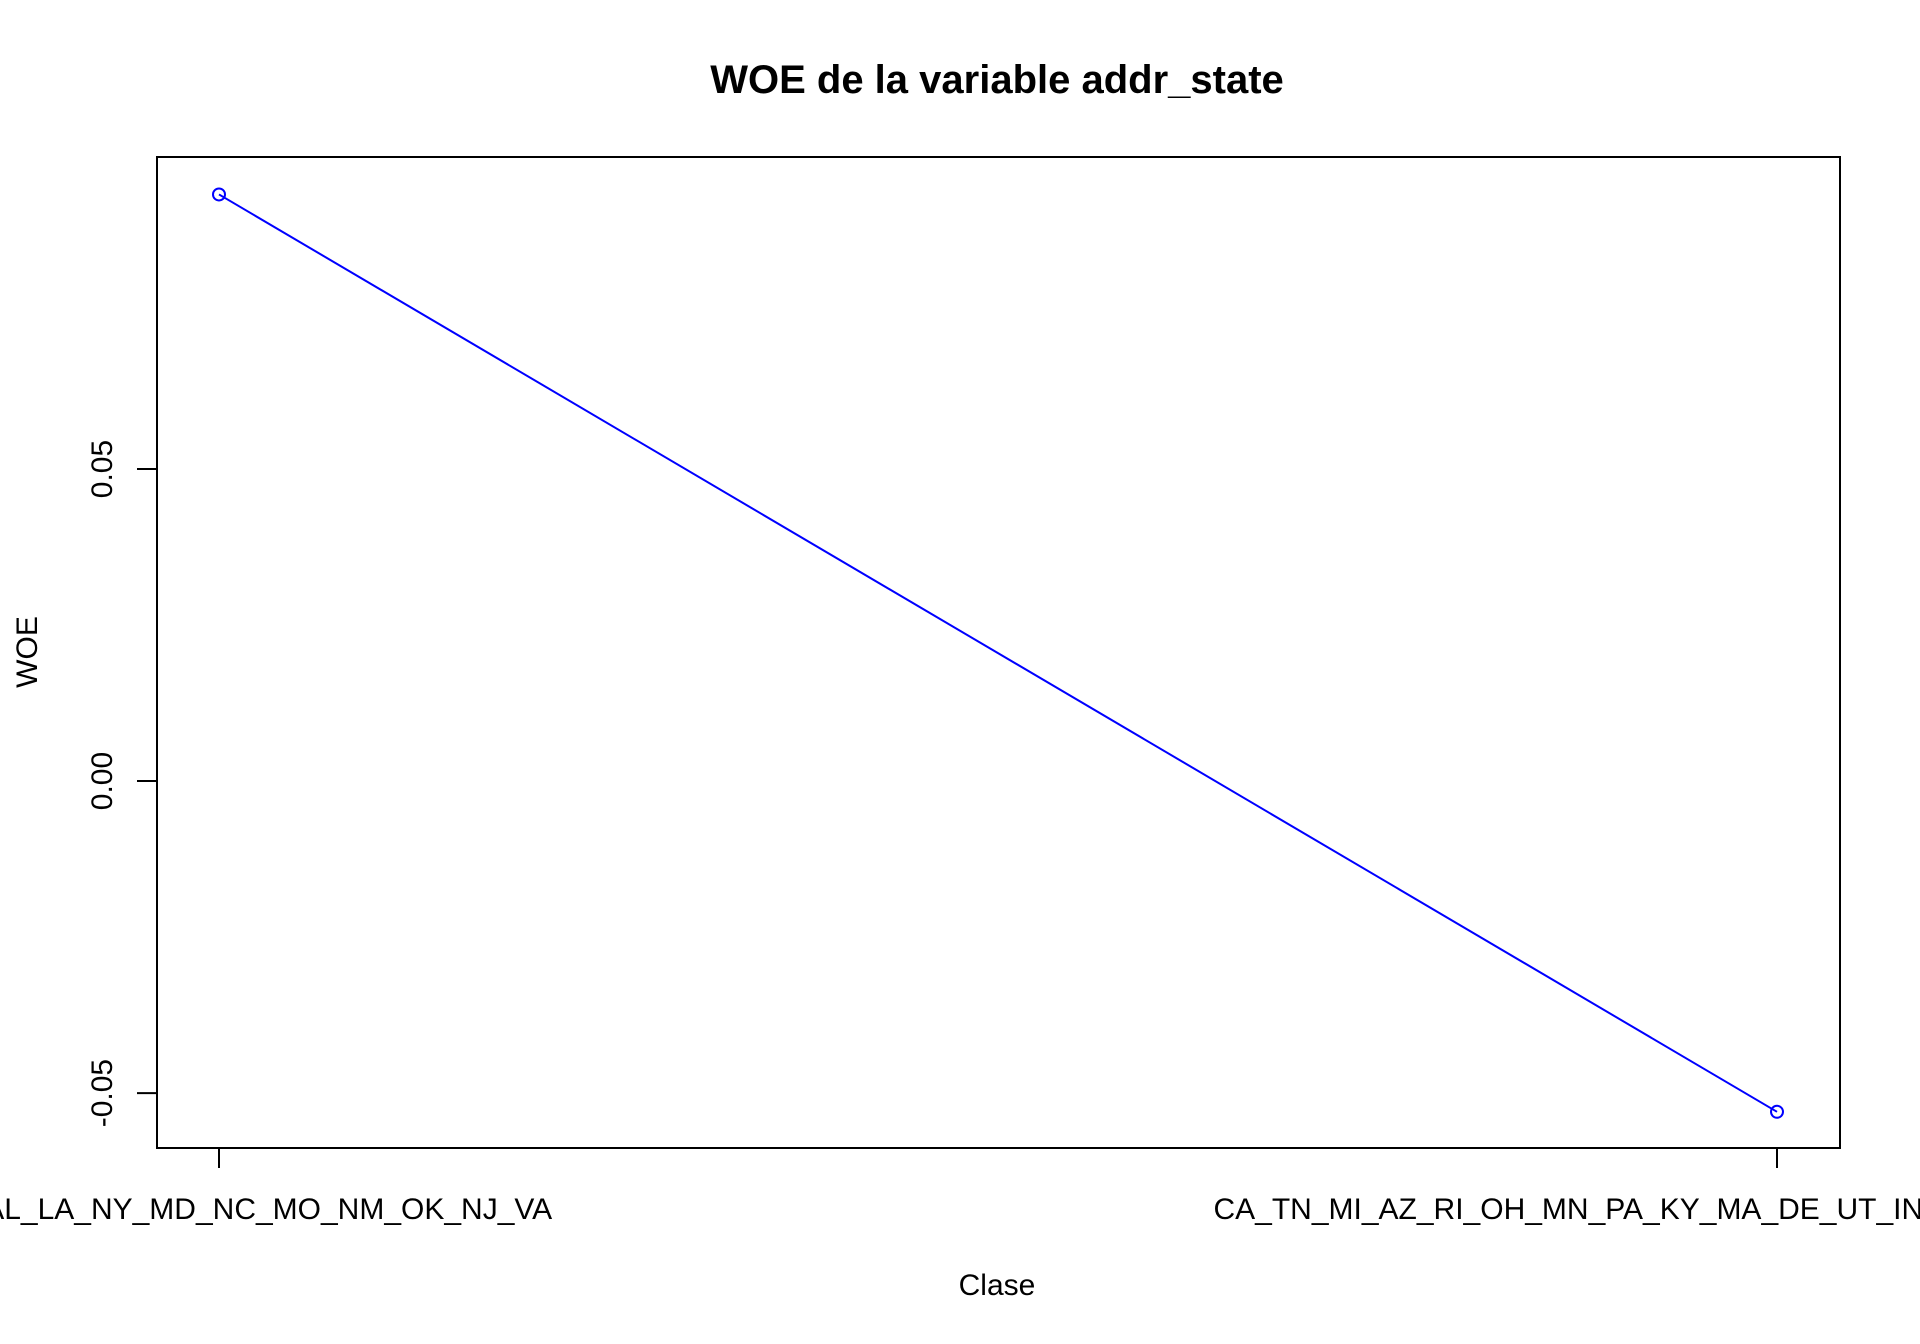  Describe the element at coordinates (276, 1209) in the screenshot. I see `x-tick-label: HI_FL_AL_LA_NY_MD_NC_MO_NM_OK_NJ_VA` at that location.